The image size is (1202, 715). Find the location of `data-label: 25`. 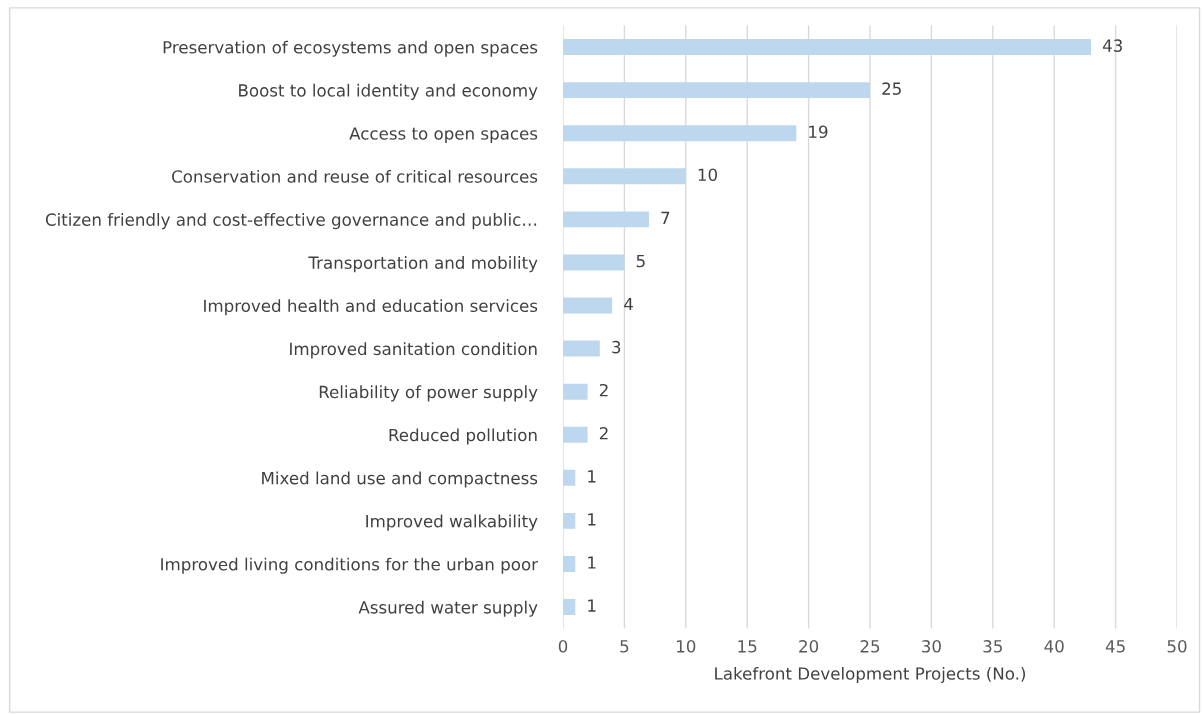

data-label: 25 is located at coordinates (891, 88).